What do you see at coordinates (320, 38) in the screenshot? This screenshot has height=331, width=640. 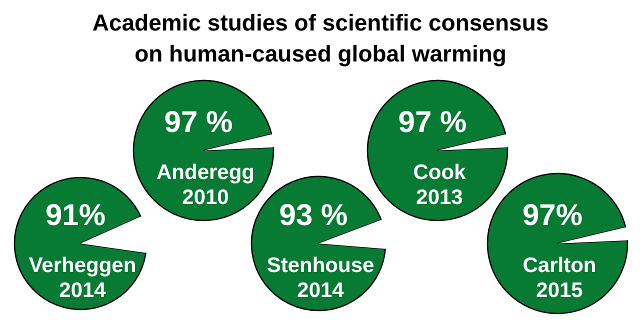 I see `text: Academic studies of scientific consensus on human-caused global warming` at bounding box center [320, 38].